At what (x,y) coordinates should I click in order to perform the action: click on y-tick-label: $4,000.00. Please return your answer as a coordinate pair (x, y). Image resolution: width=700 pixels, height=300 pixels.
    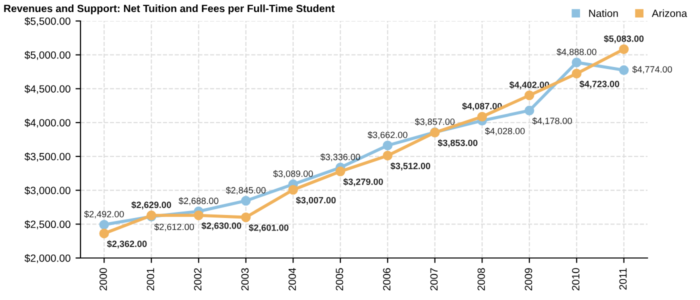
    Looking at the image, I should click on (47, 123).